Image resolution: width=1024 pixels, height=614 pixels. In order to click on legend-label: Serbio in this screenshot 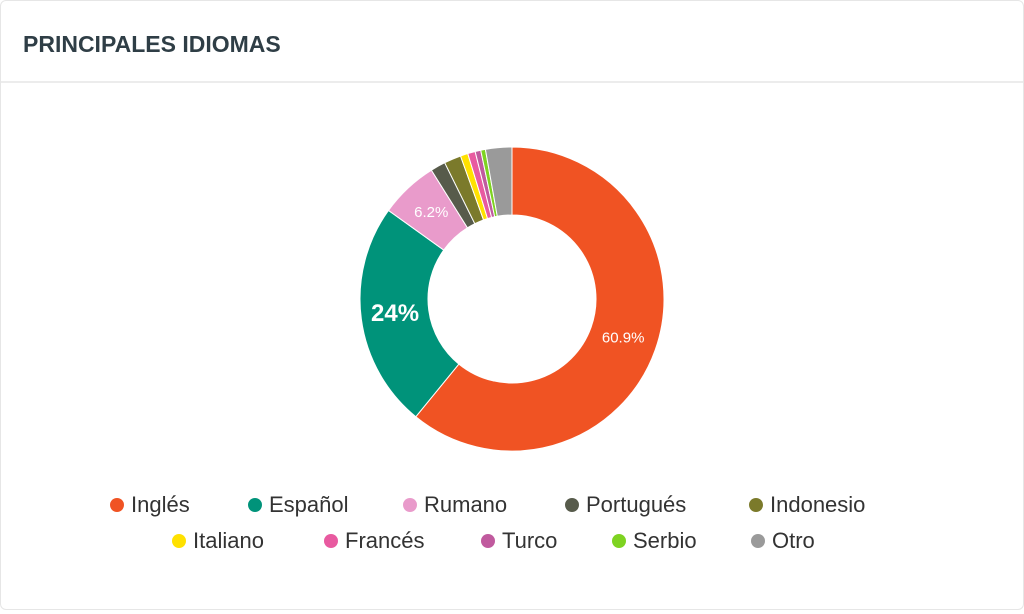, I will do `click(665, 540)`.